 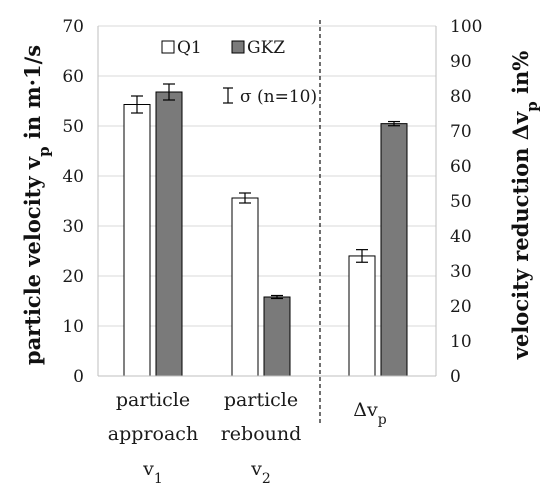 What do you see at coordinates (461, 342) in the screenshot?
I see `right-tick-label: 10` at bounding box center [461, 342].